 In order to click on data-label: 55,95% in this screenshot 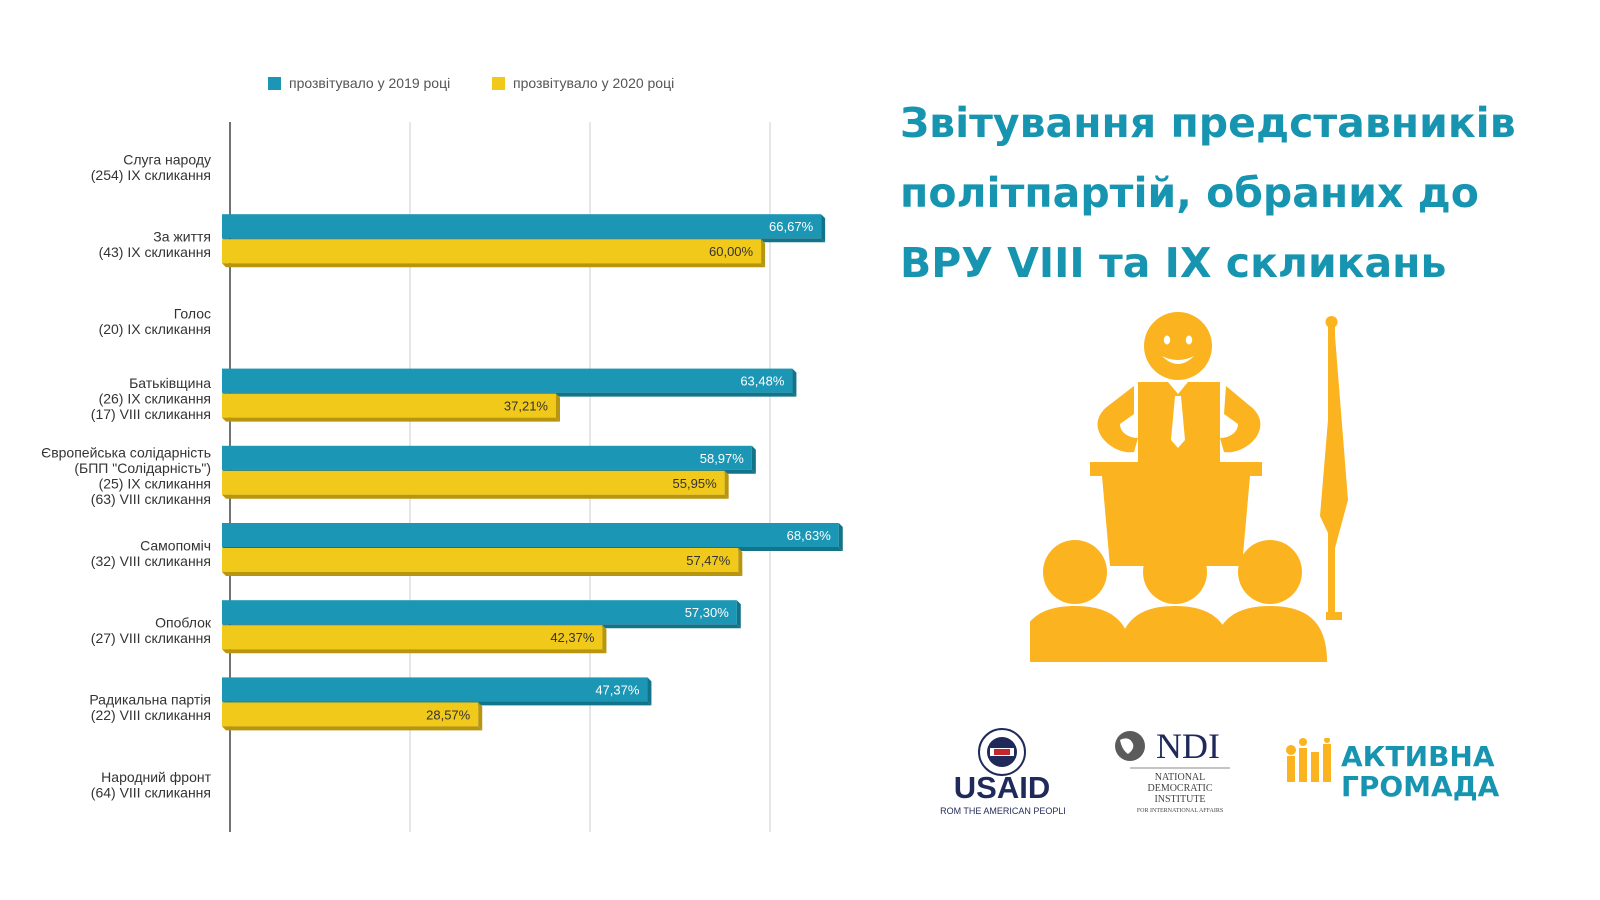, I will do `click(695, 483)`.